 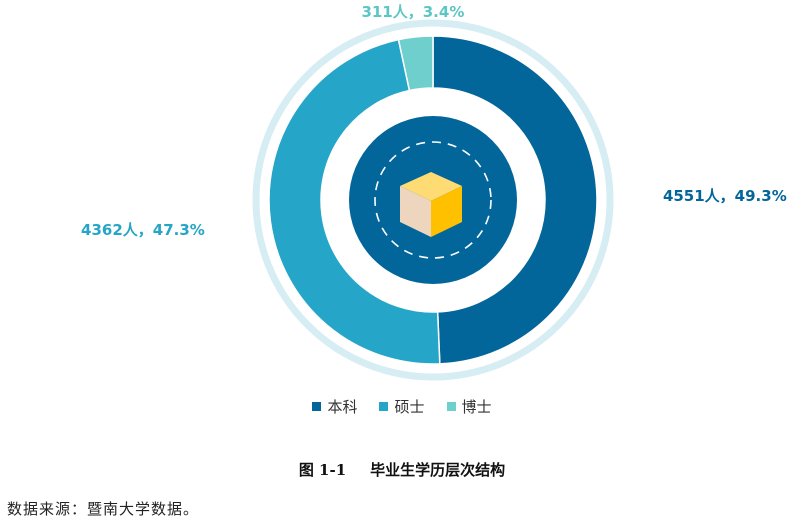 I want to click on legend-swatch-master, so click(x=384, y=406).